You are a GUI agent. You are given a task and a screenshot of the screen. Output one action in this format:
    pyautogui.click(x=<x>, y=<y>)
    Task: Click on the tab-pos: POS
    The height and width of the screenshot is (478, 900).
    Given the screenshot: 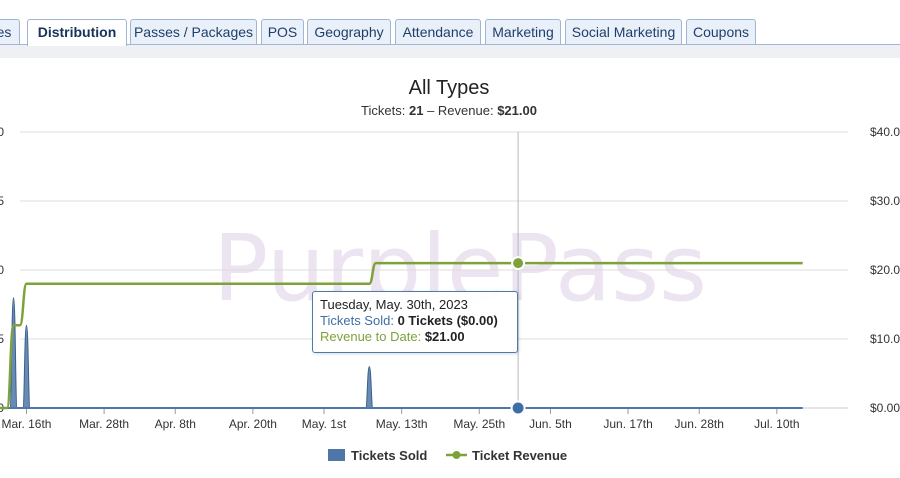 What is the action you would take?
    pyautogui.click(x=282, y=32)
    